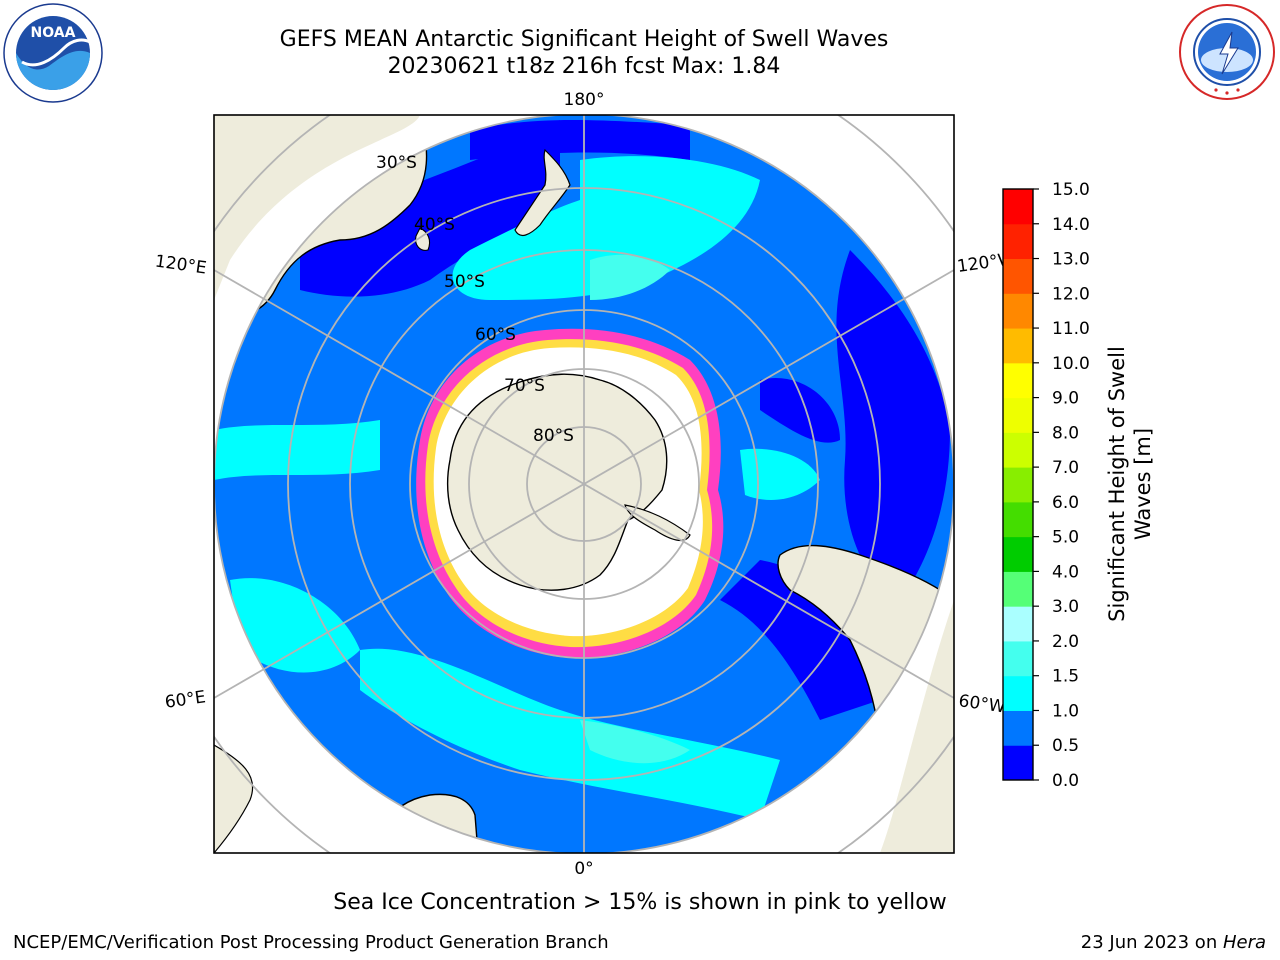 Image resolution: width=1280 pixels, height=960 pixels. What do you see at coordinates (53, 33) in the screenshot?
I see `noaa-logo-text: NOAA` at bounding box center [53, 33].